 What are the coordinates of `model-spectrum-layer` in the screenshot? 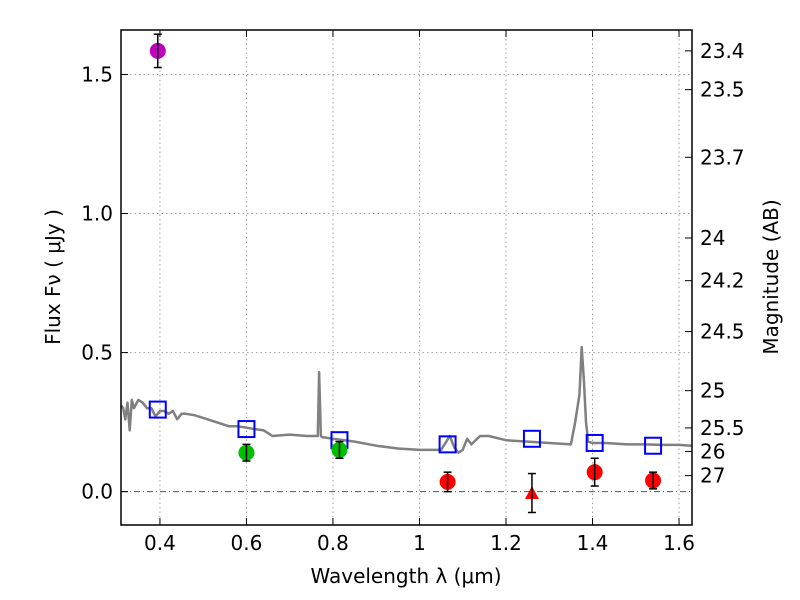 It's located at (406, 399).